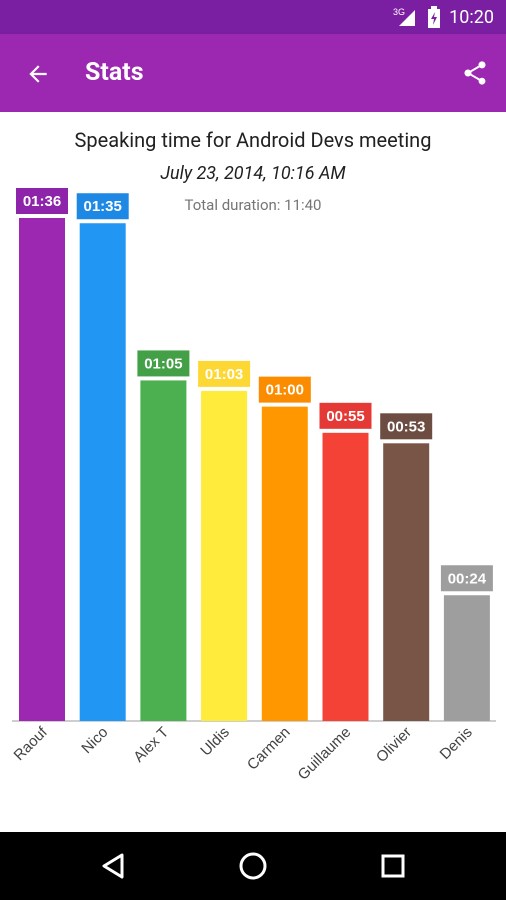 Image resolution: width=506 pixels, height=900 pixels. Describe the element at coordinates (284, 563) in the screenshot. I see `bar-carmen` at that location.